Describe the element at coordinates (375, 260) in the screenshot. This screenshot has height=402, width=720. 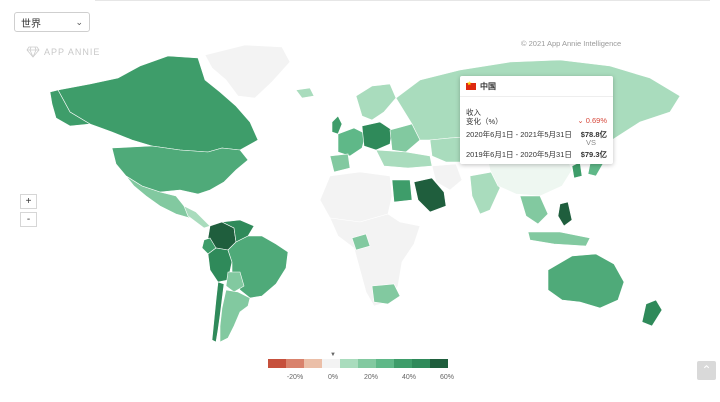
I see `country-sub-saharan-africa` at that location.